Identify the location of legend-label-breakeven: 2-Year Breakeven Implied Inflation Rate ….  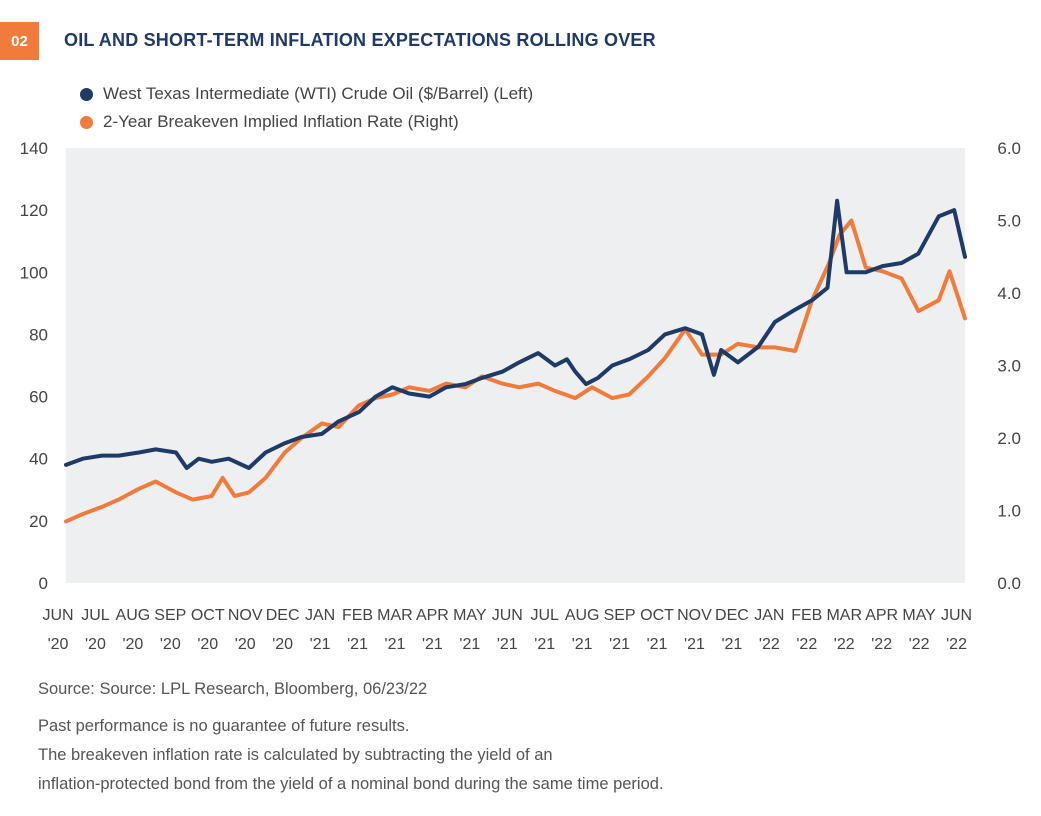
(281, 121).